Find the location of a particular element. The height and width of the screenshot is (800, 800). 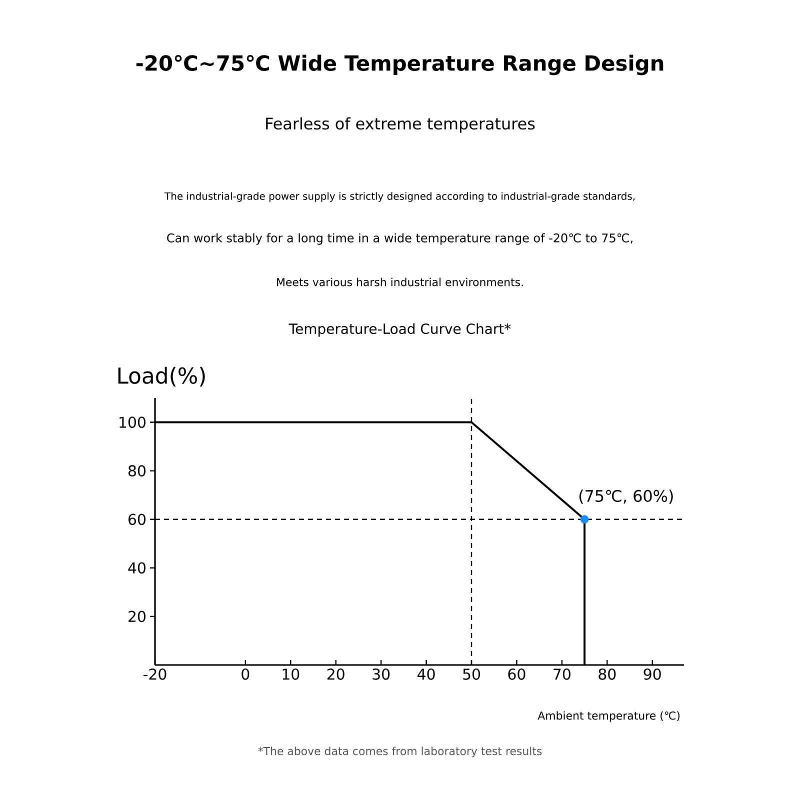

x-axis-title: Ambient temperature (℃) is located at coordinates (609, 716).